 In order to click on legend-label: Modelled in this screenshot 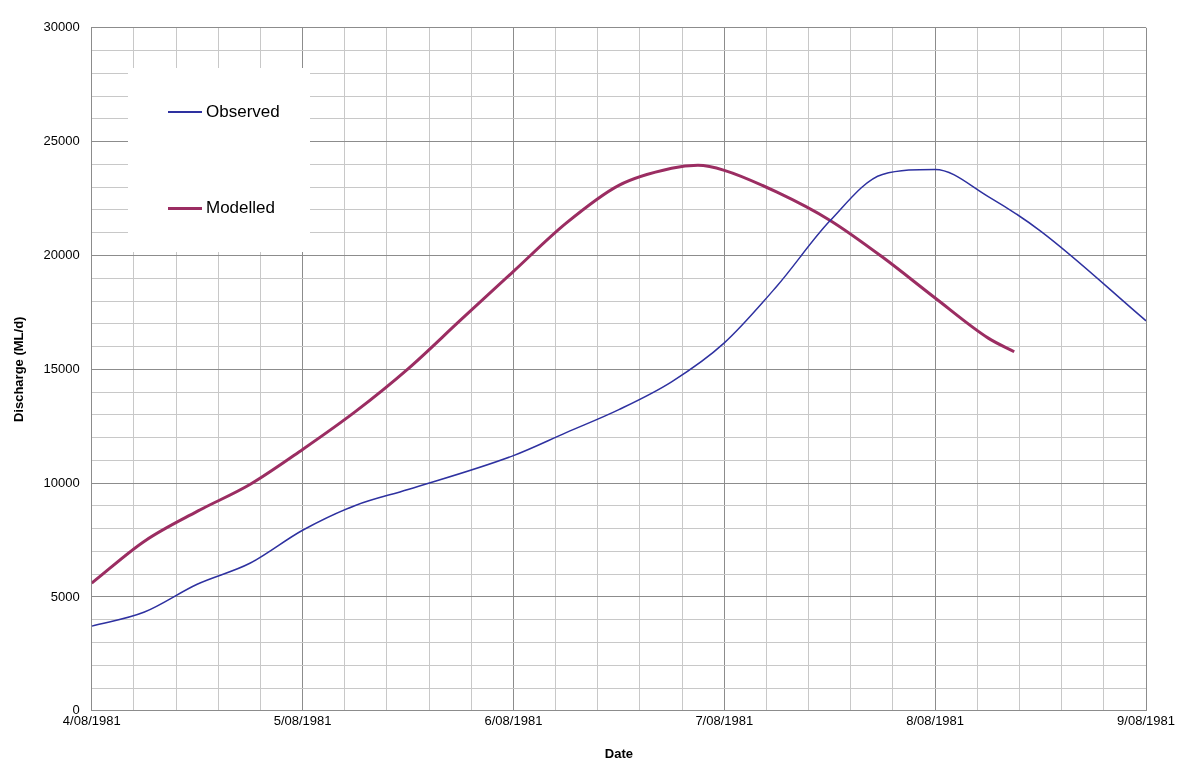, I will do `click(240, 208)`.